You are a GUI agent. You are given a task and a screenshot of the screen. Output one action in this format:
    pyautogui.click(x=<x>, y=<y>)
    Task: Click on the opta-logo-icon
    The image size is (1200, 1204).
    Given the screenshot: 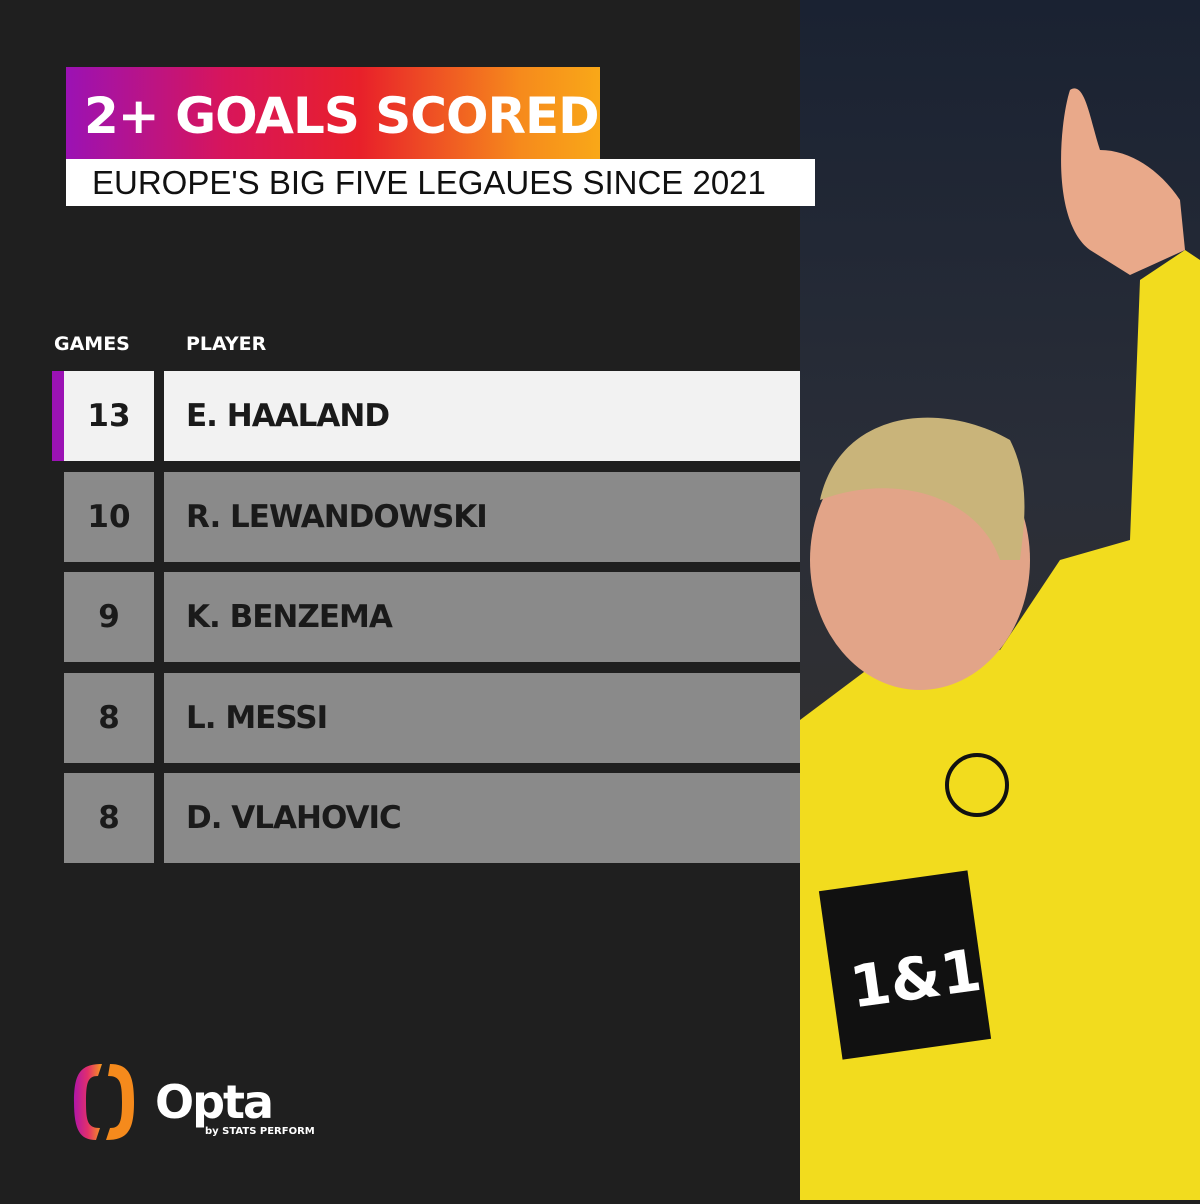 What is the action you would take?
    pyautogui.click(x=104, y=1102)
    